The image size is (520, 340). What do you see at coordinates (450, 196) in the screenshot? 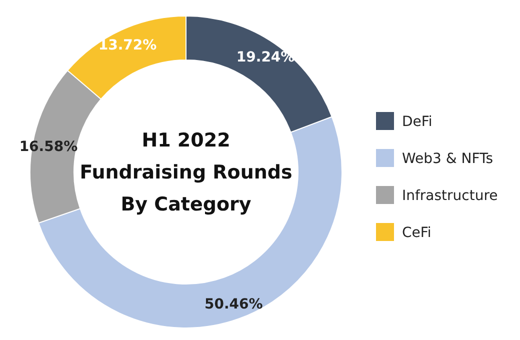
I see `legend-label: Infrastructure` at bounding box center [450, 196].